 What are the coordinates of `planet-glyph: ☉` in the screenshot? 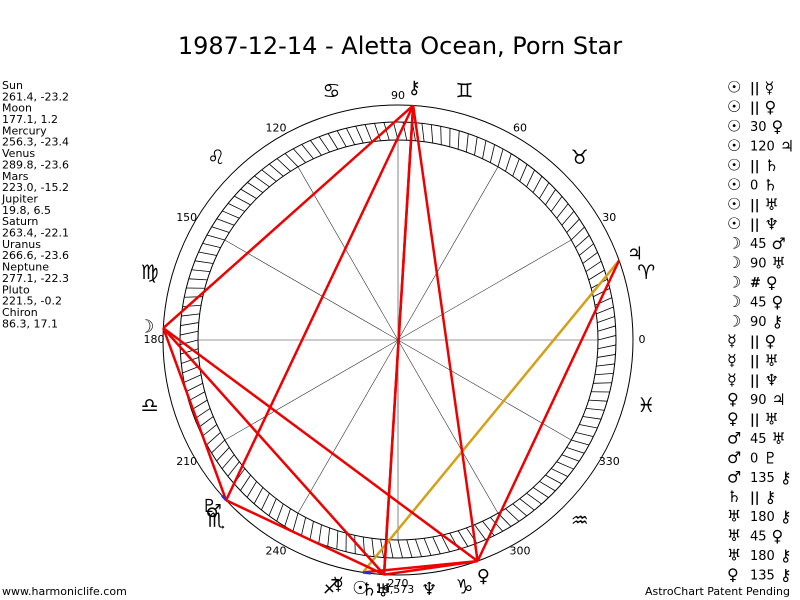 It's located at (360, 588).